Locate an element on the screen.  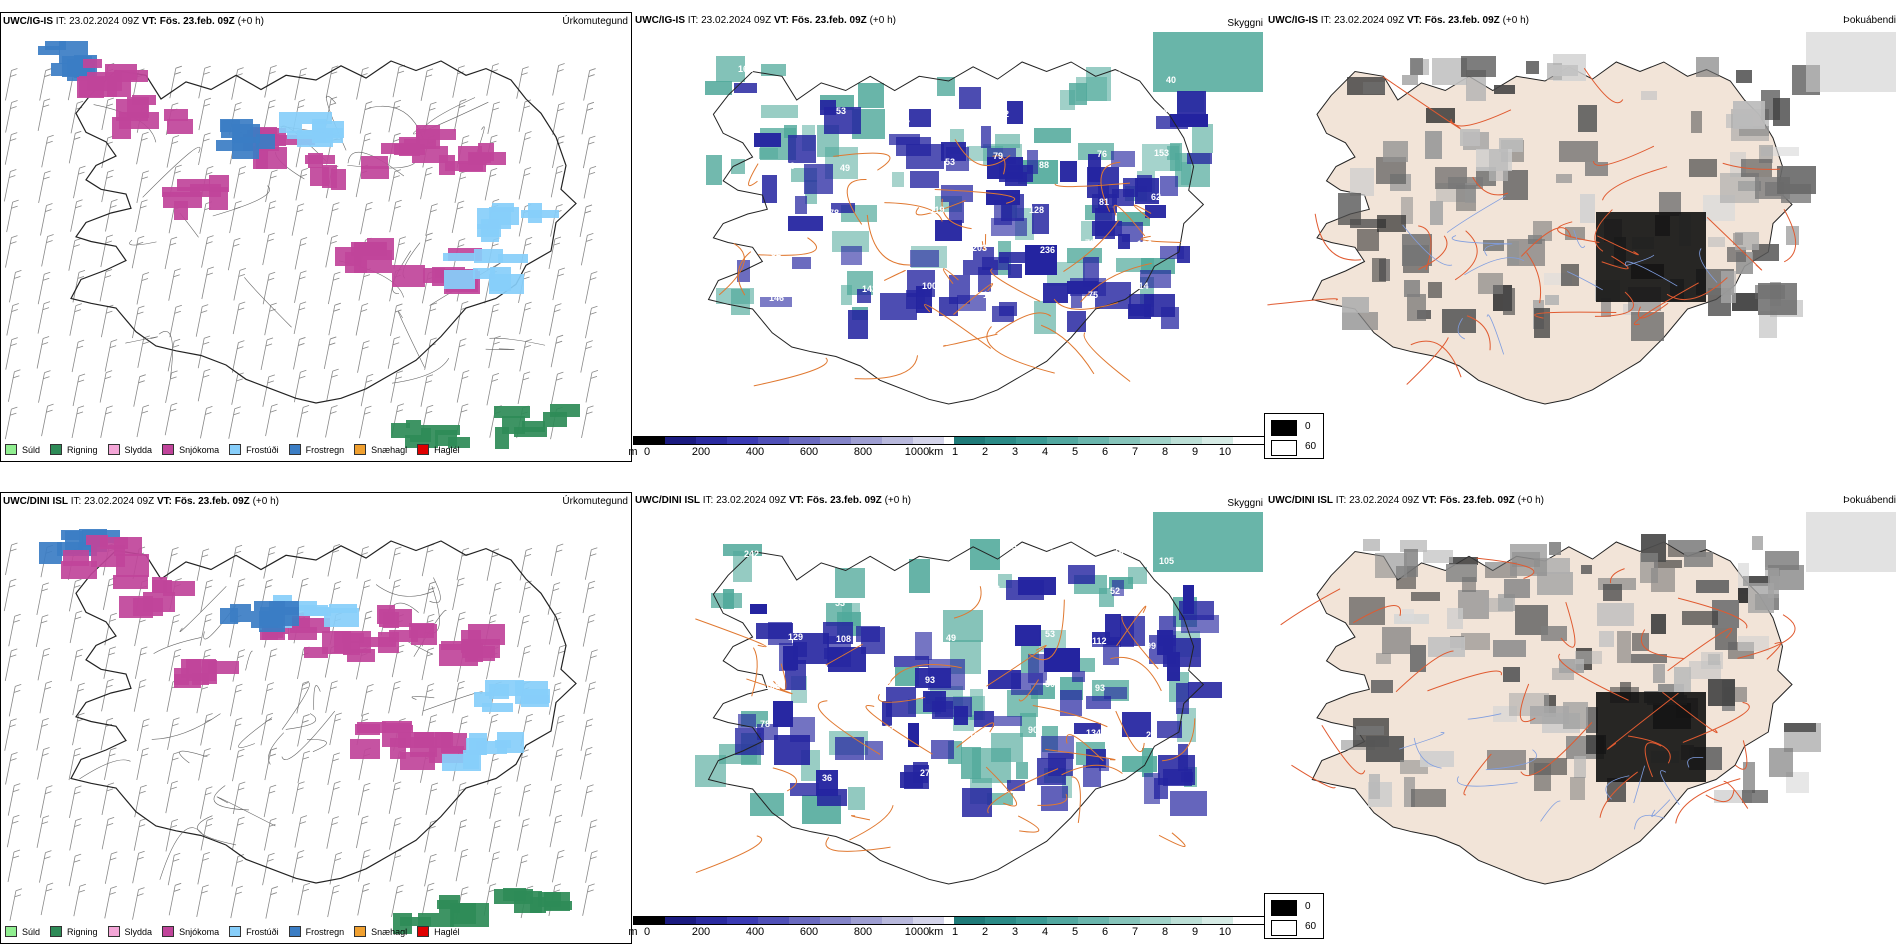
colorbar-tick: 0 is located at coordinates (647, 452).